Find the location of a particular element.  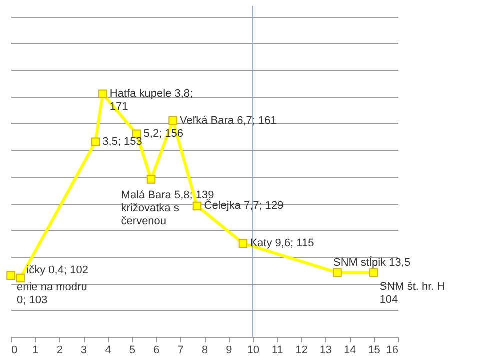

x-tick-label: 15 is located at coordinates (374, 350).